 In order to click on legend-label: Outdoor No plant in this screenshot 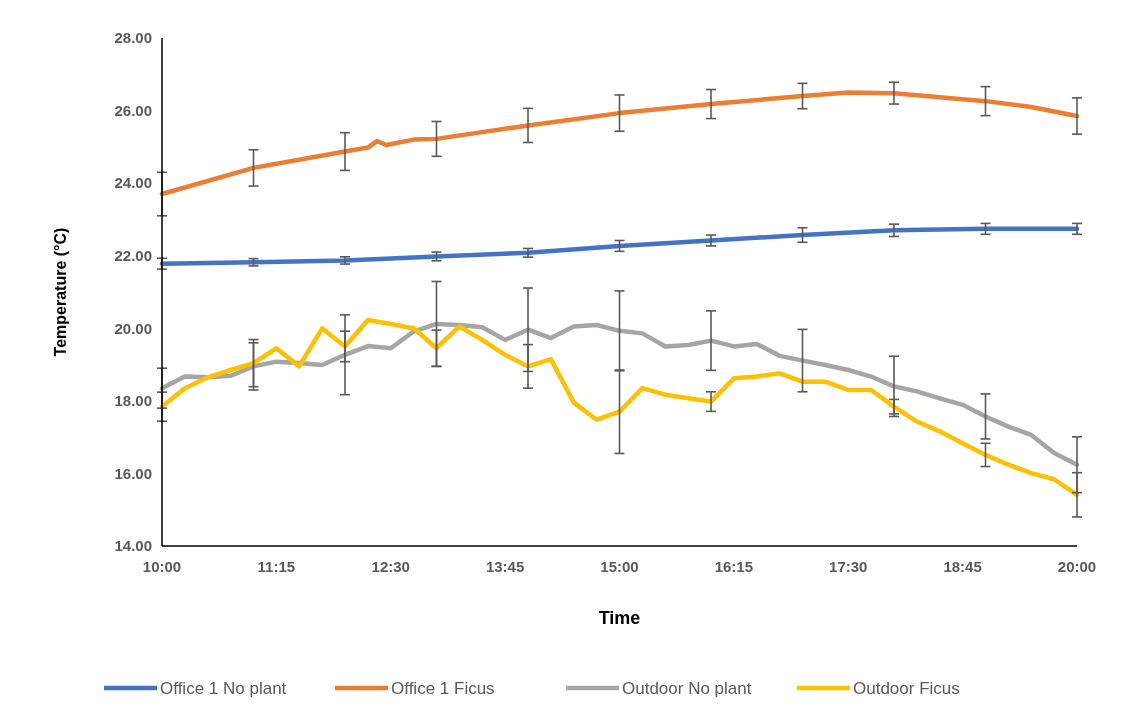, I will do `click(687, 688)`.